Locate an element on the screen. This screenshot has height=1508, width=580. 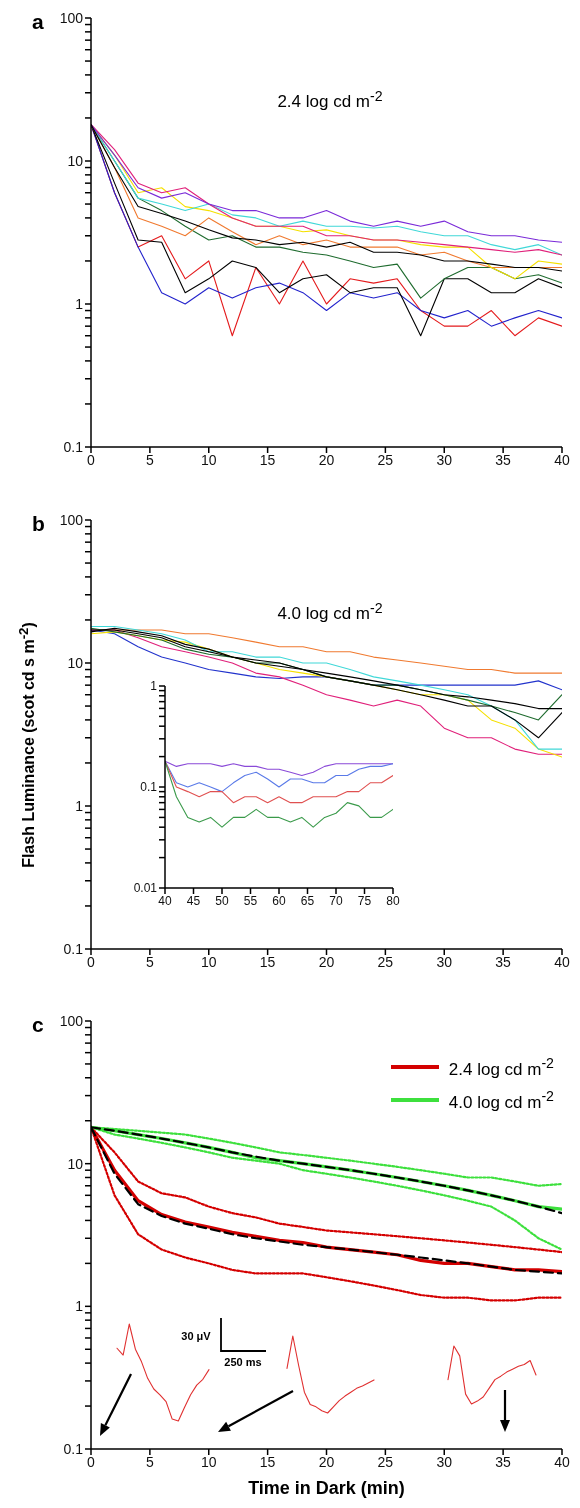
x-tick-label: 55 is located at coordinates (250, 900).